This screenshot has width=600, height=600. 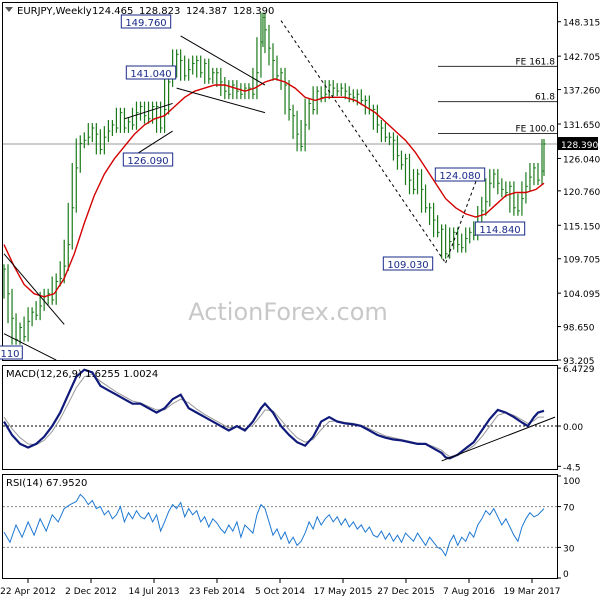 I want to click on header-low: 124.387, so click(x=206, y=11).